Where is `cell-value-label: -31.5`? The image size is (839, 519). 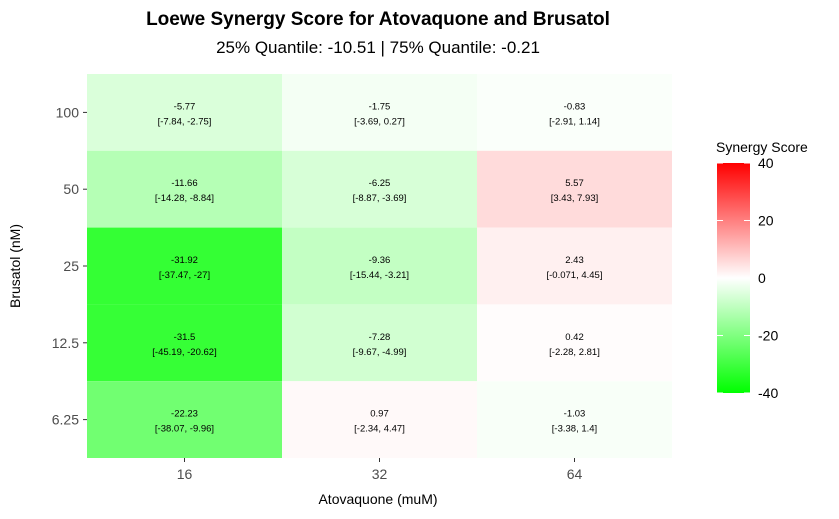 cell-value-label: -31.5 is located at coordinates (185, 337).